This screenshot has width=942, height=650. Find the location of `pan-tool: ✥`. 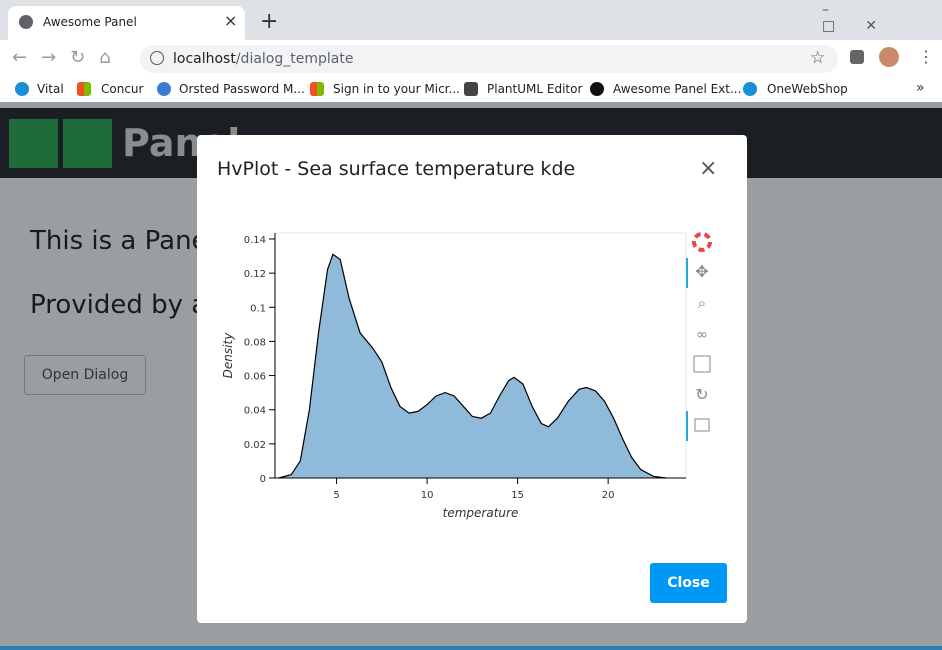

pan-tool: ✥ is located at coordinates (701, 271).